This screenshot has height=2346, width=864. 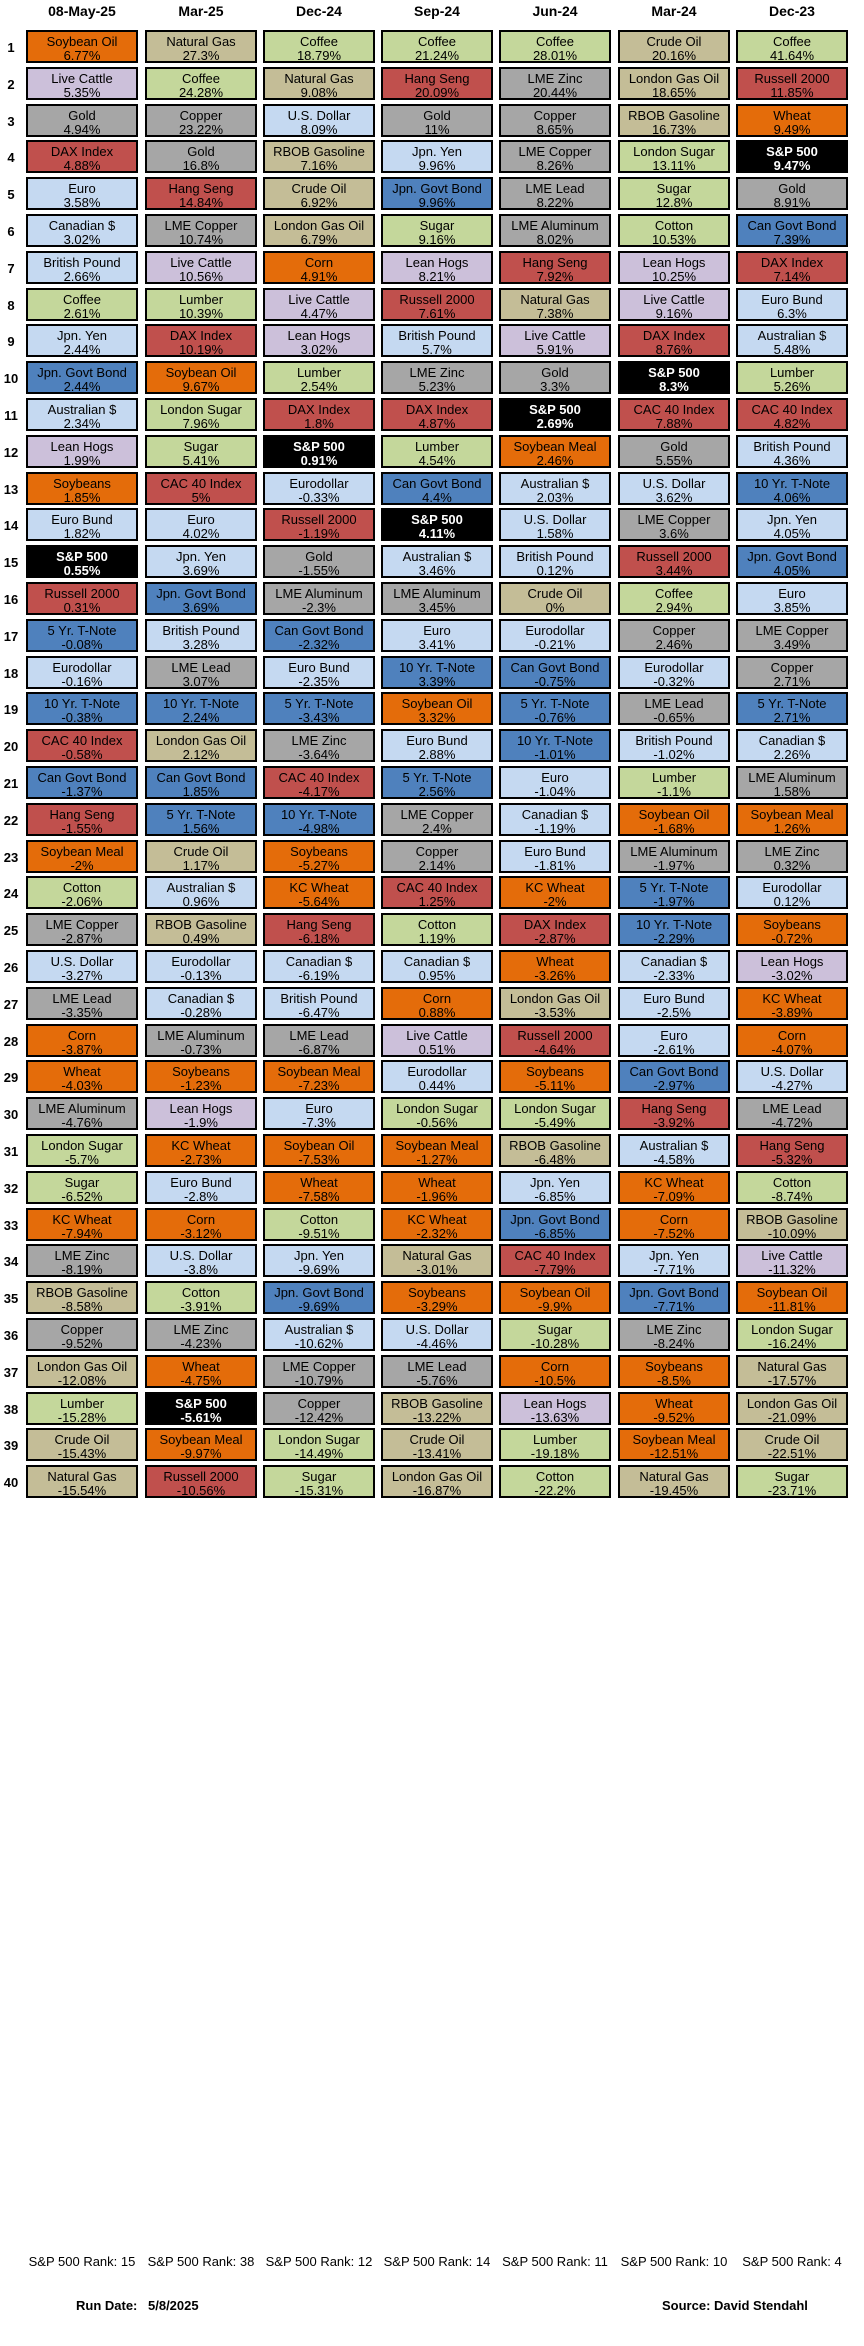 I want to click on asset-cell: Cotton -22.2%, so click(x=555, y=1482).